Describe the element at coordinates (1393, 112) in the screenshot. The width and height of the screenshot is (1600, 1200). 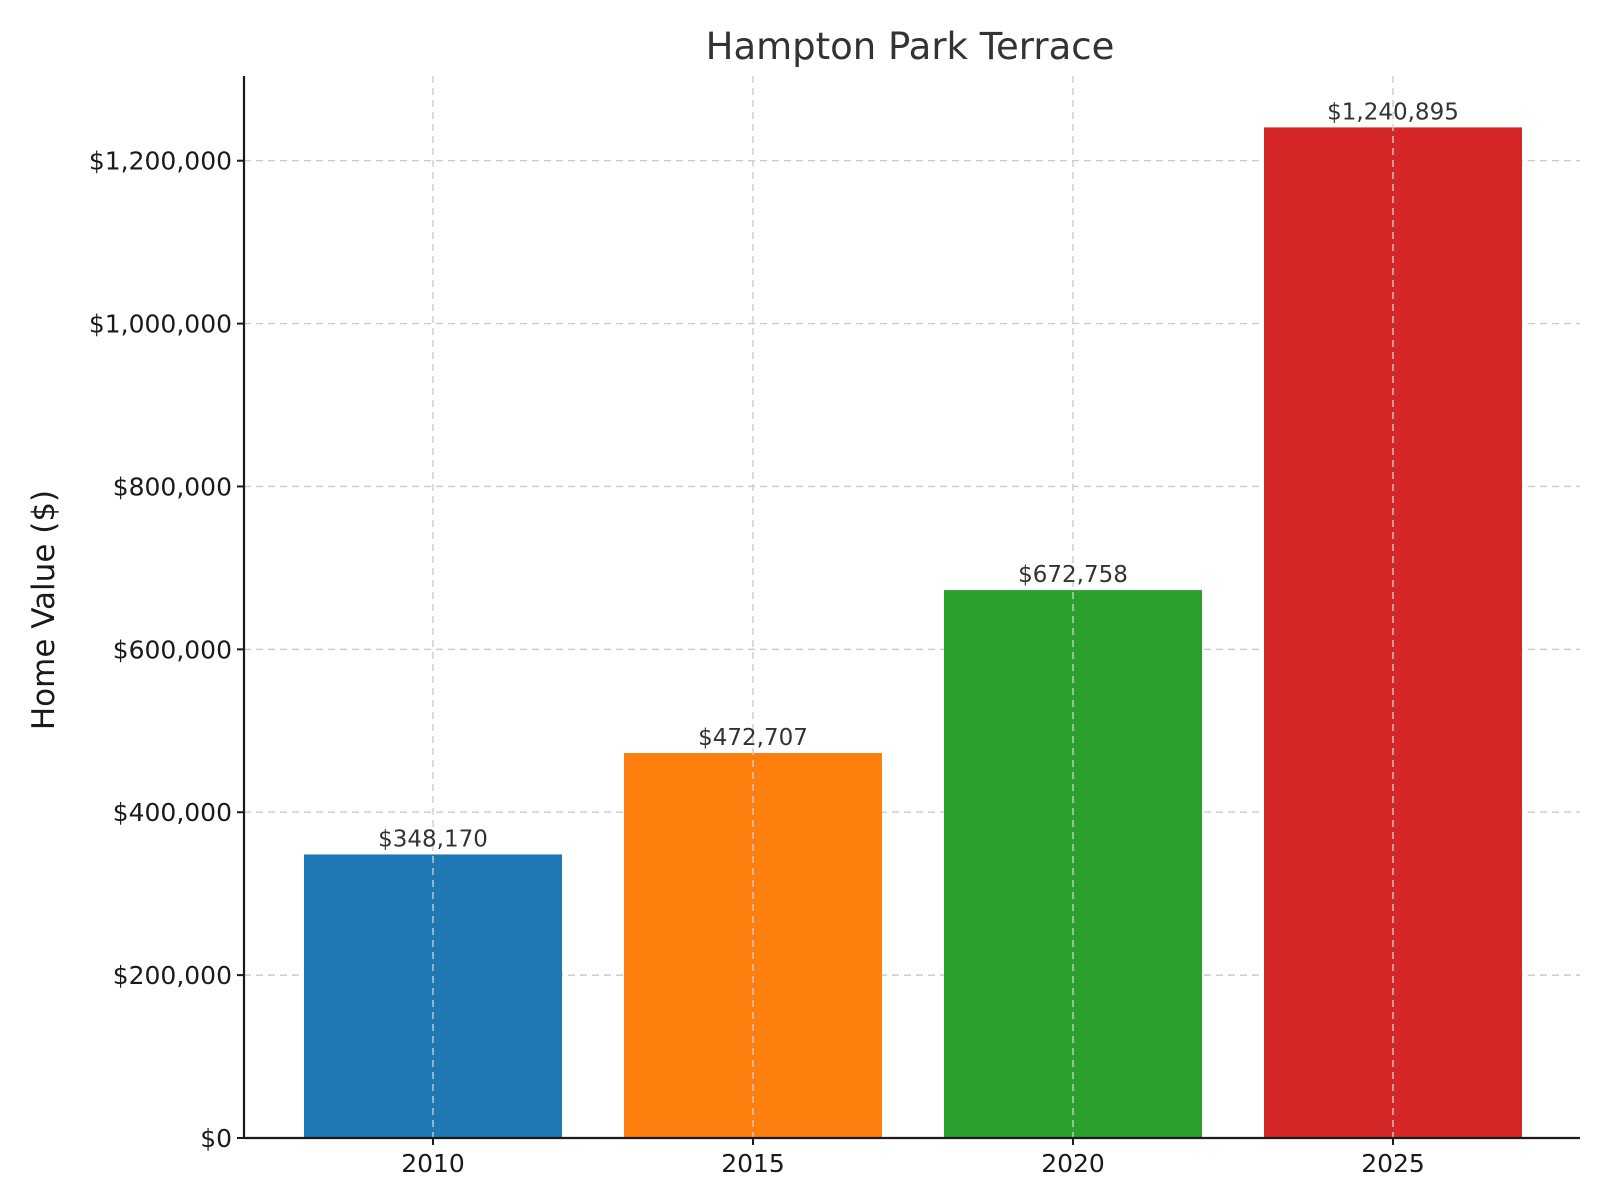
I see `data-label: $1,240,895` at that location.